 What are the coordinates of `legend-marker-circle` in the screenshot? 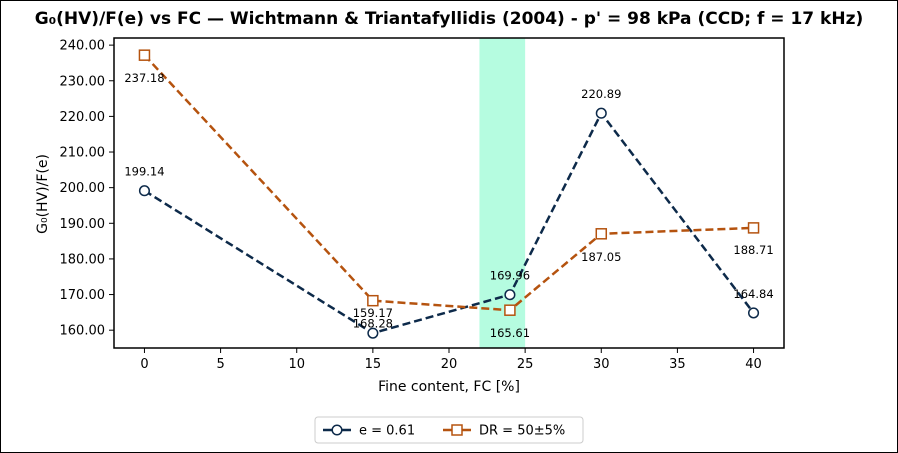 It's located at (337, 430).